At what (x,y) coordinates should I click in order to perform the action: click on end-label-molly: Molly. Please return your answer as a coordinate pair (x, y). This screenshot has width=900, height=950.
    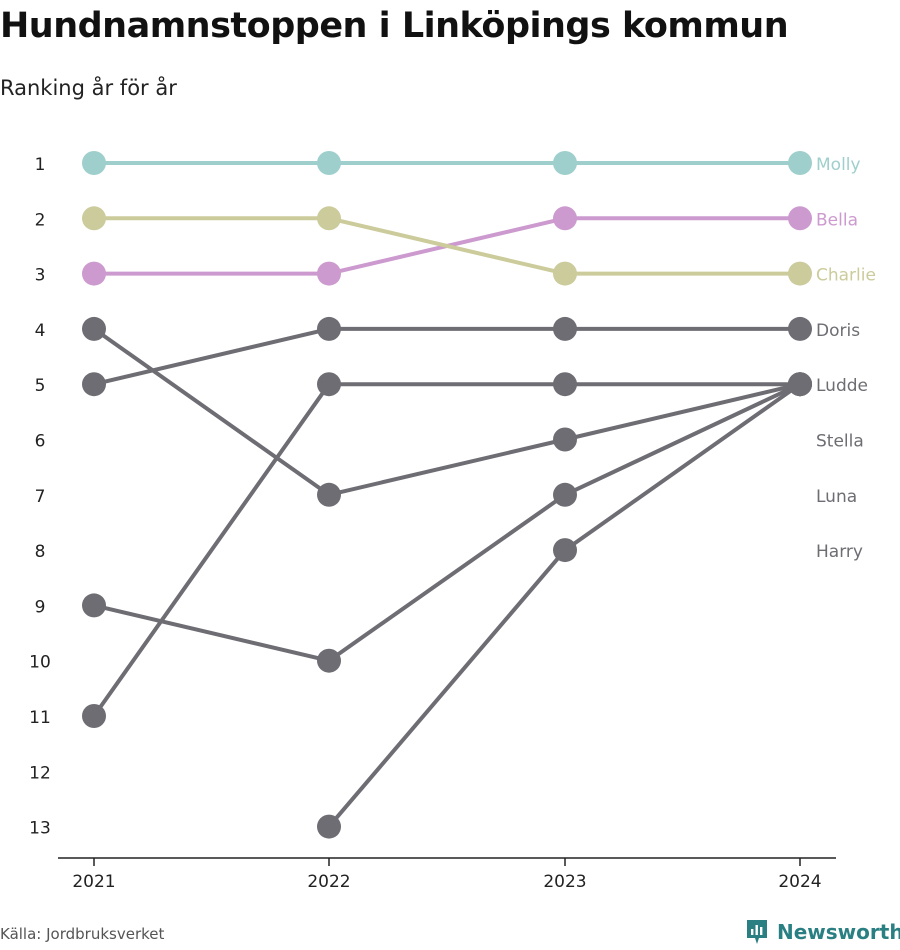
    Looking at the image, I should click on (838, 165).